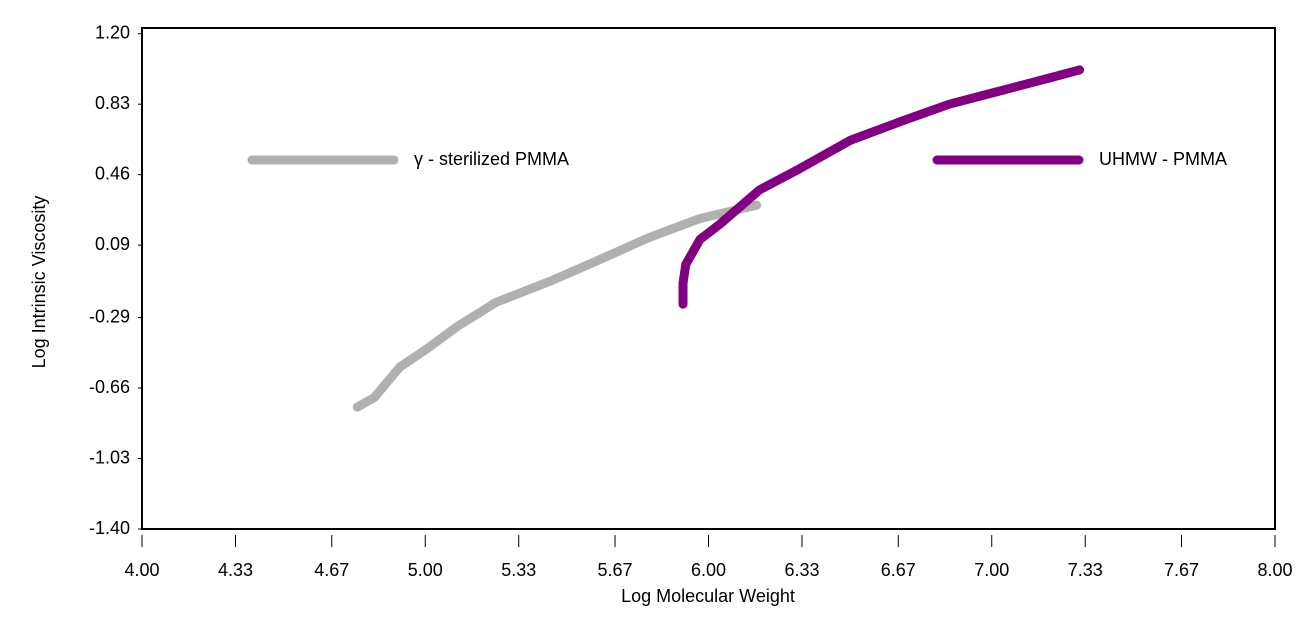  What do you see at coordinates (1274, 570) in the screenshot?
I see `x-tick-label: 8.00` at bounding box center [1274, 570].